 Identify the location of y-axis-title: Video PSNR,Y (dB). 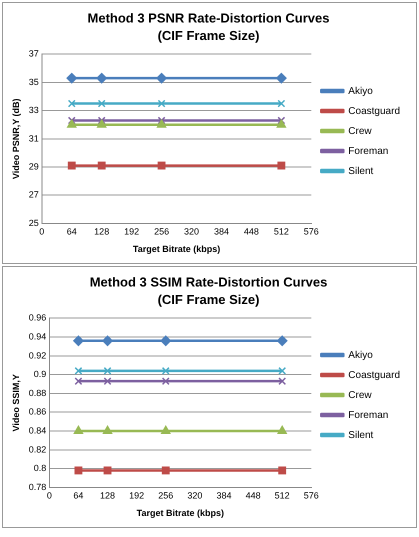
(15, 139).